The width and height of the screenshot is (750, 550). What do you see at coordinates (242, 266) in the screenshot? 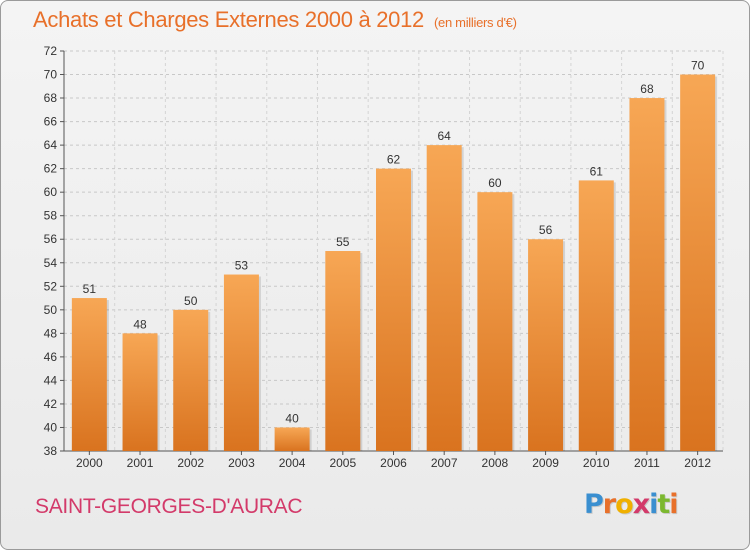
I see `bar-value-label: 53` at bounding box center [242, 266].